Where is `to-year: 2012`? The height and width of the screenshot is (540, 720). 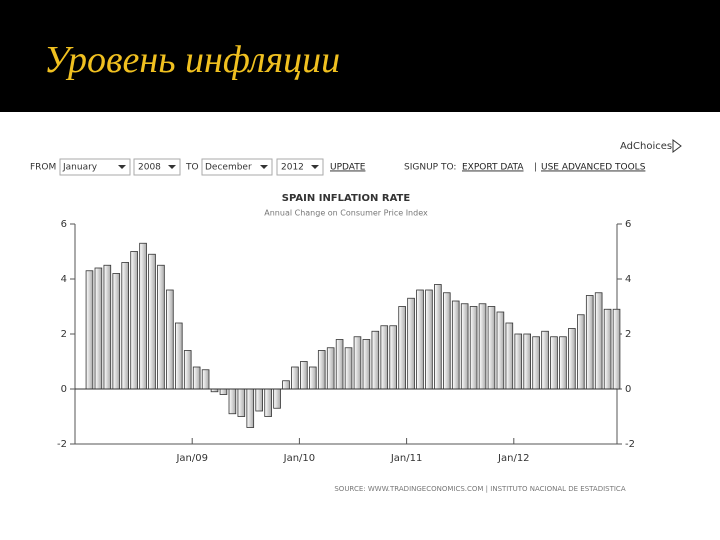 to-year: 2012 is located at coordinates (292, 168).